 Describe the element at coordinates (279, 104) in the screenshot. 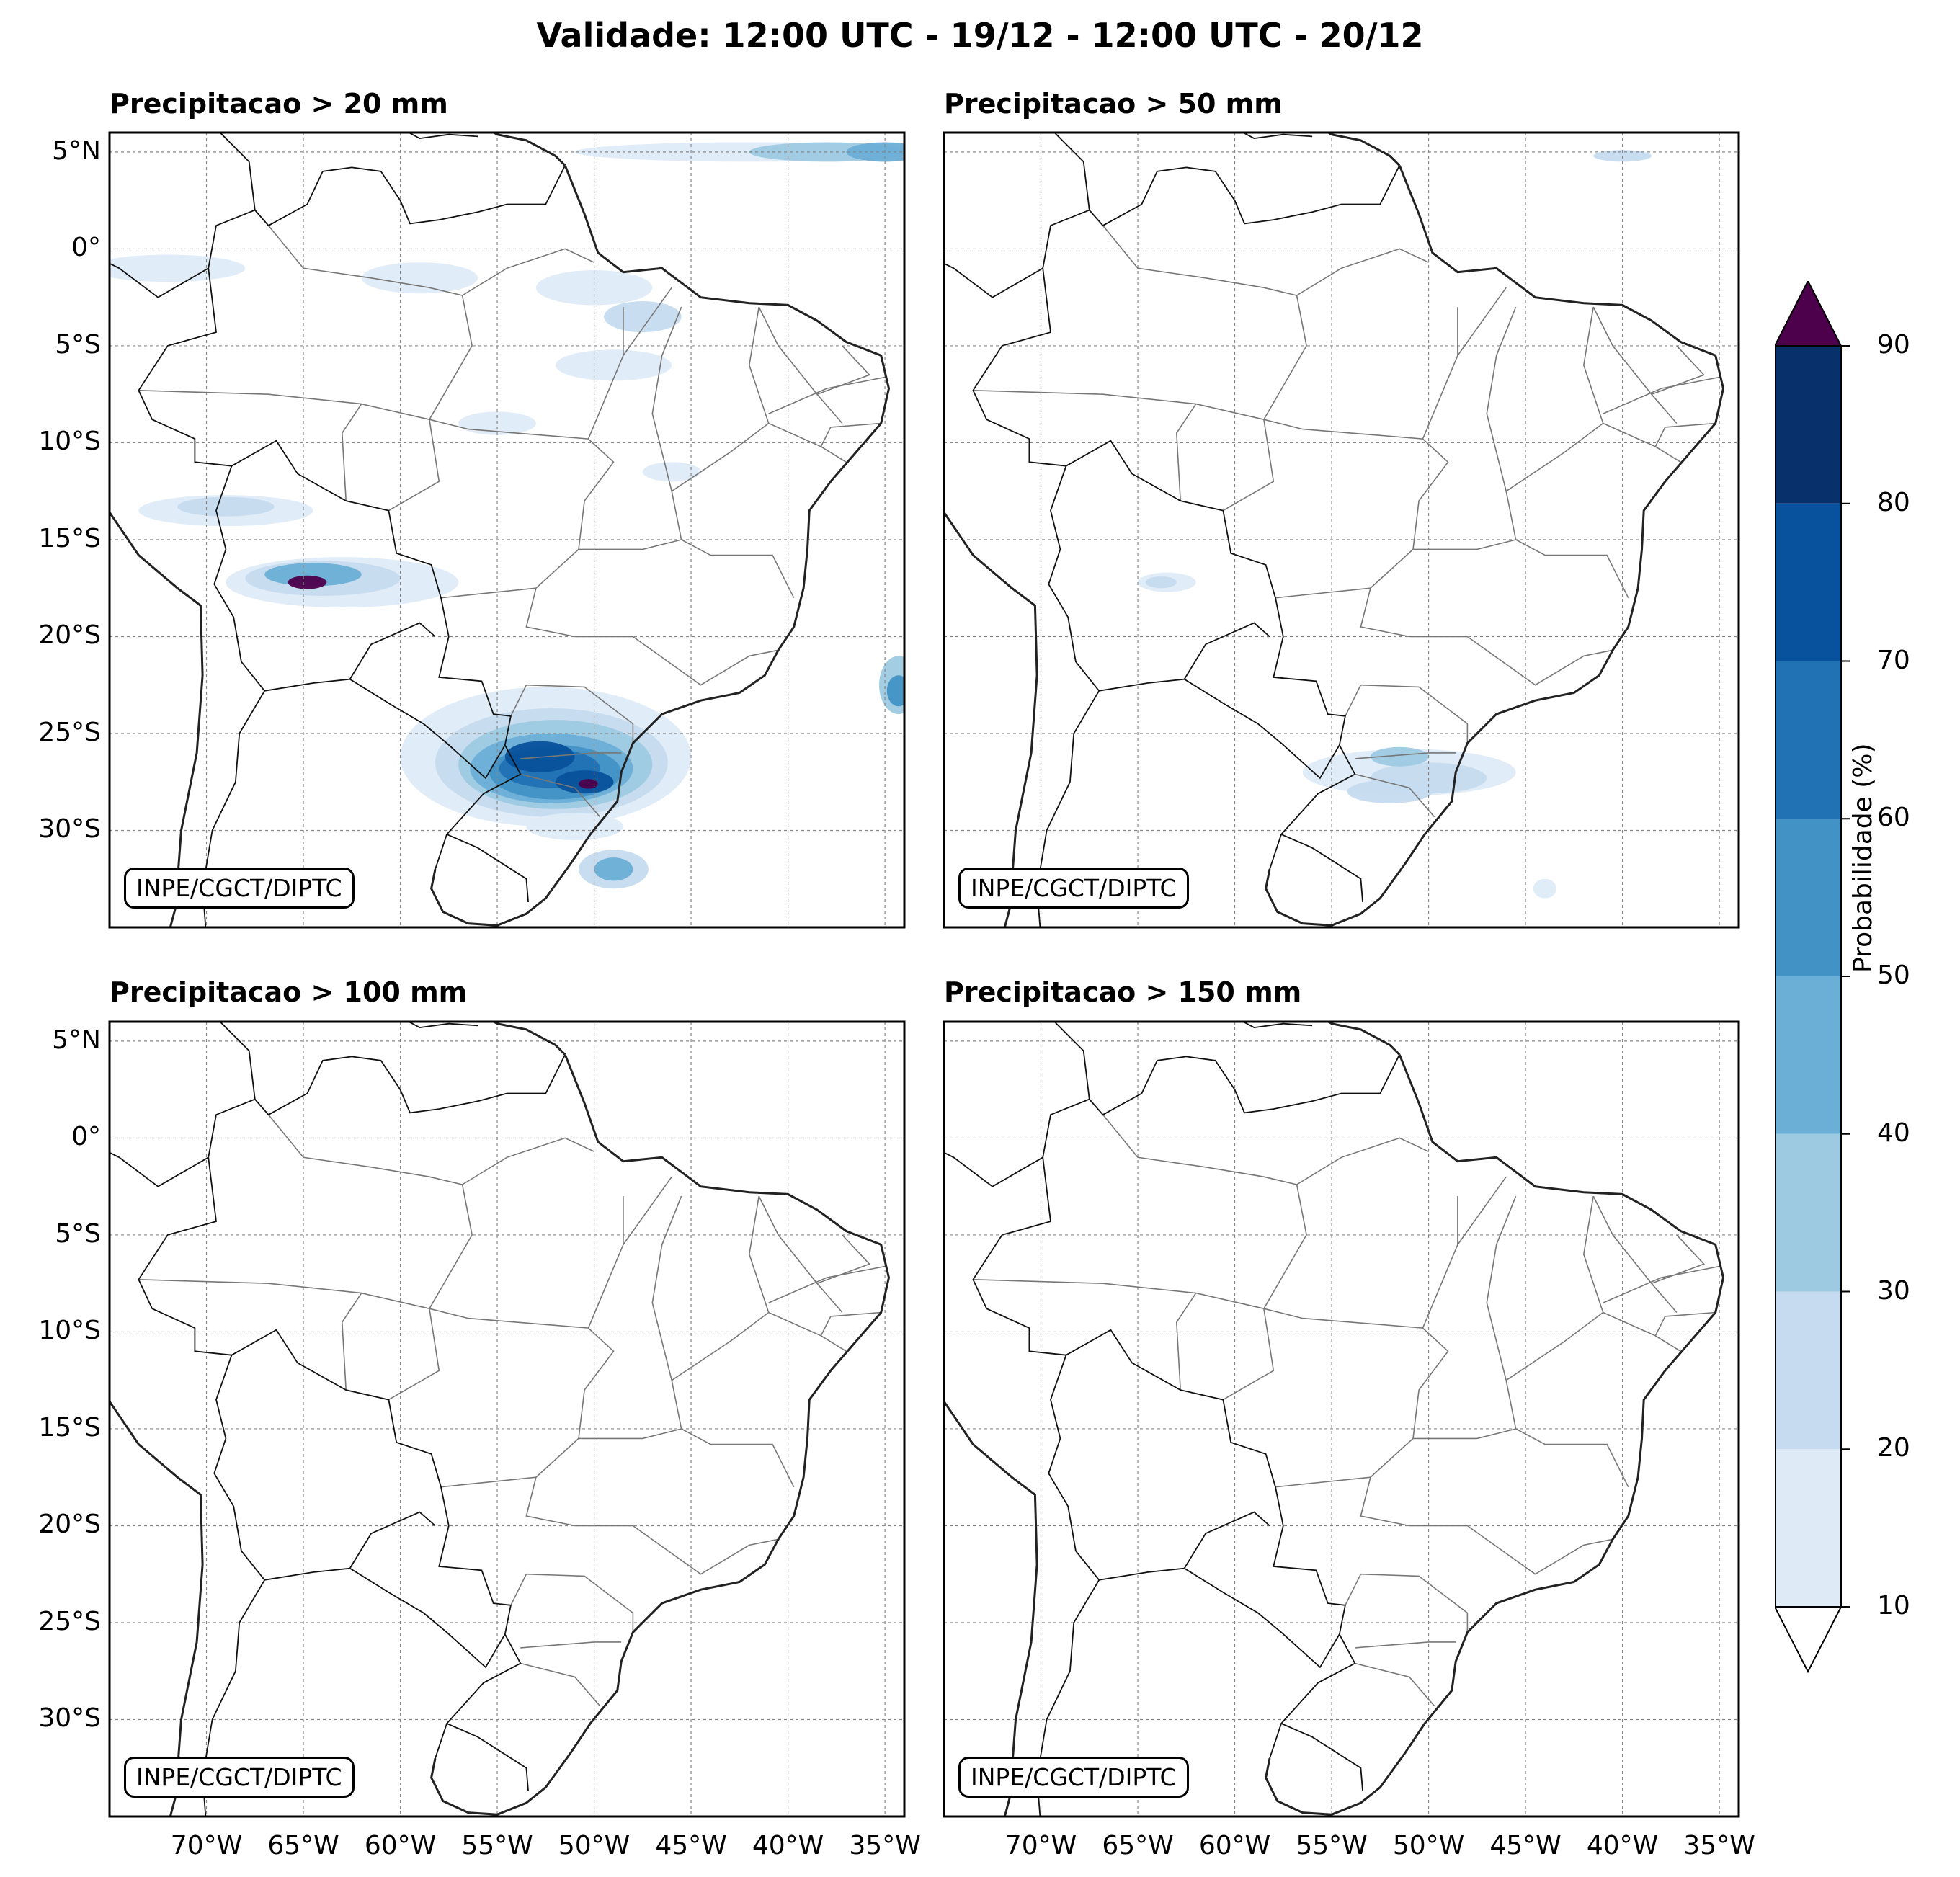

I see `panel-title-20mm: Precipitacao > 20 mm` at that location.